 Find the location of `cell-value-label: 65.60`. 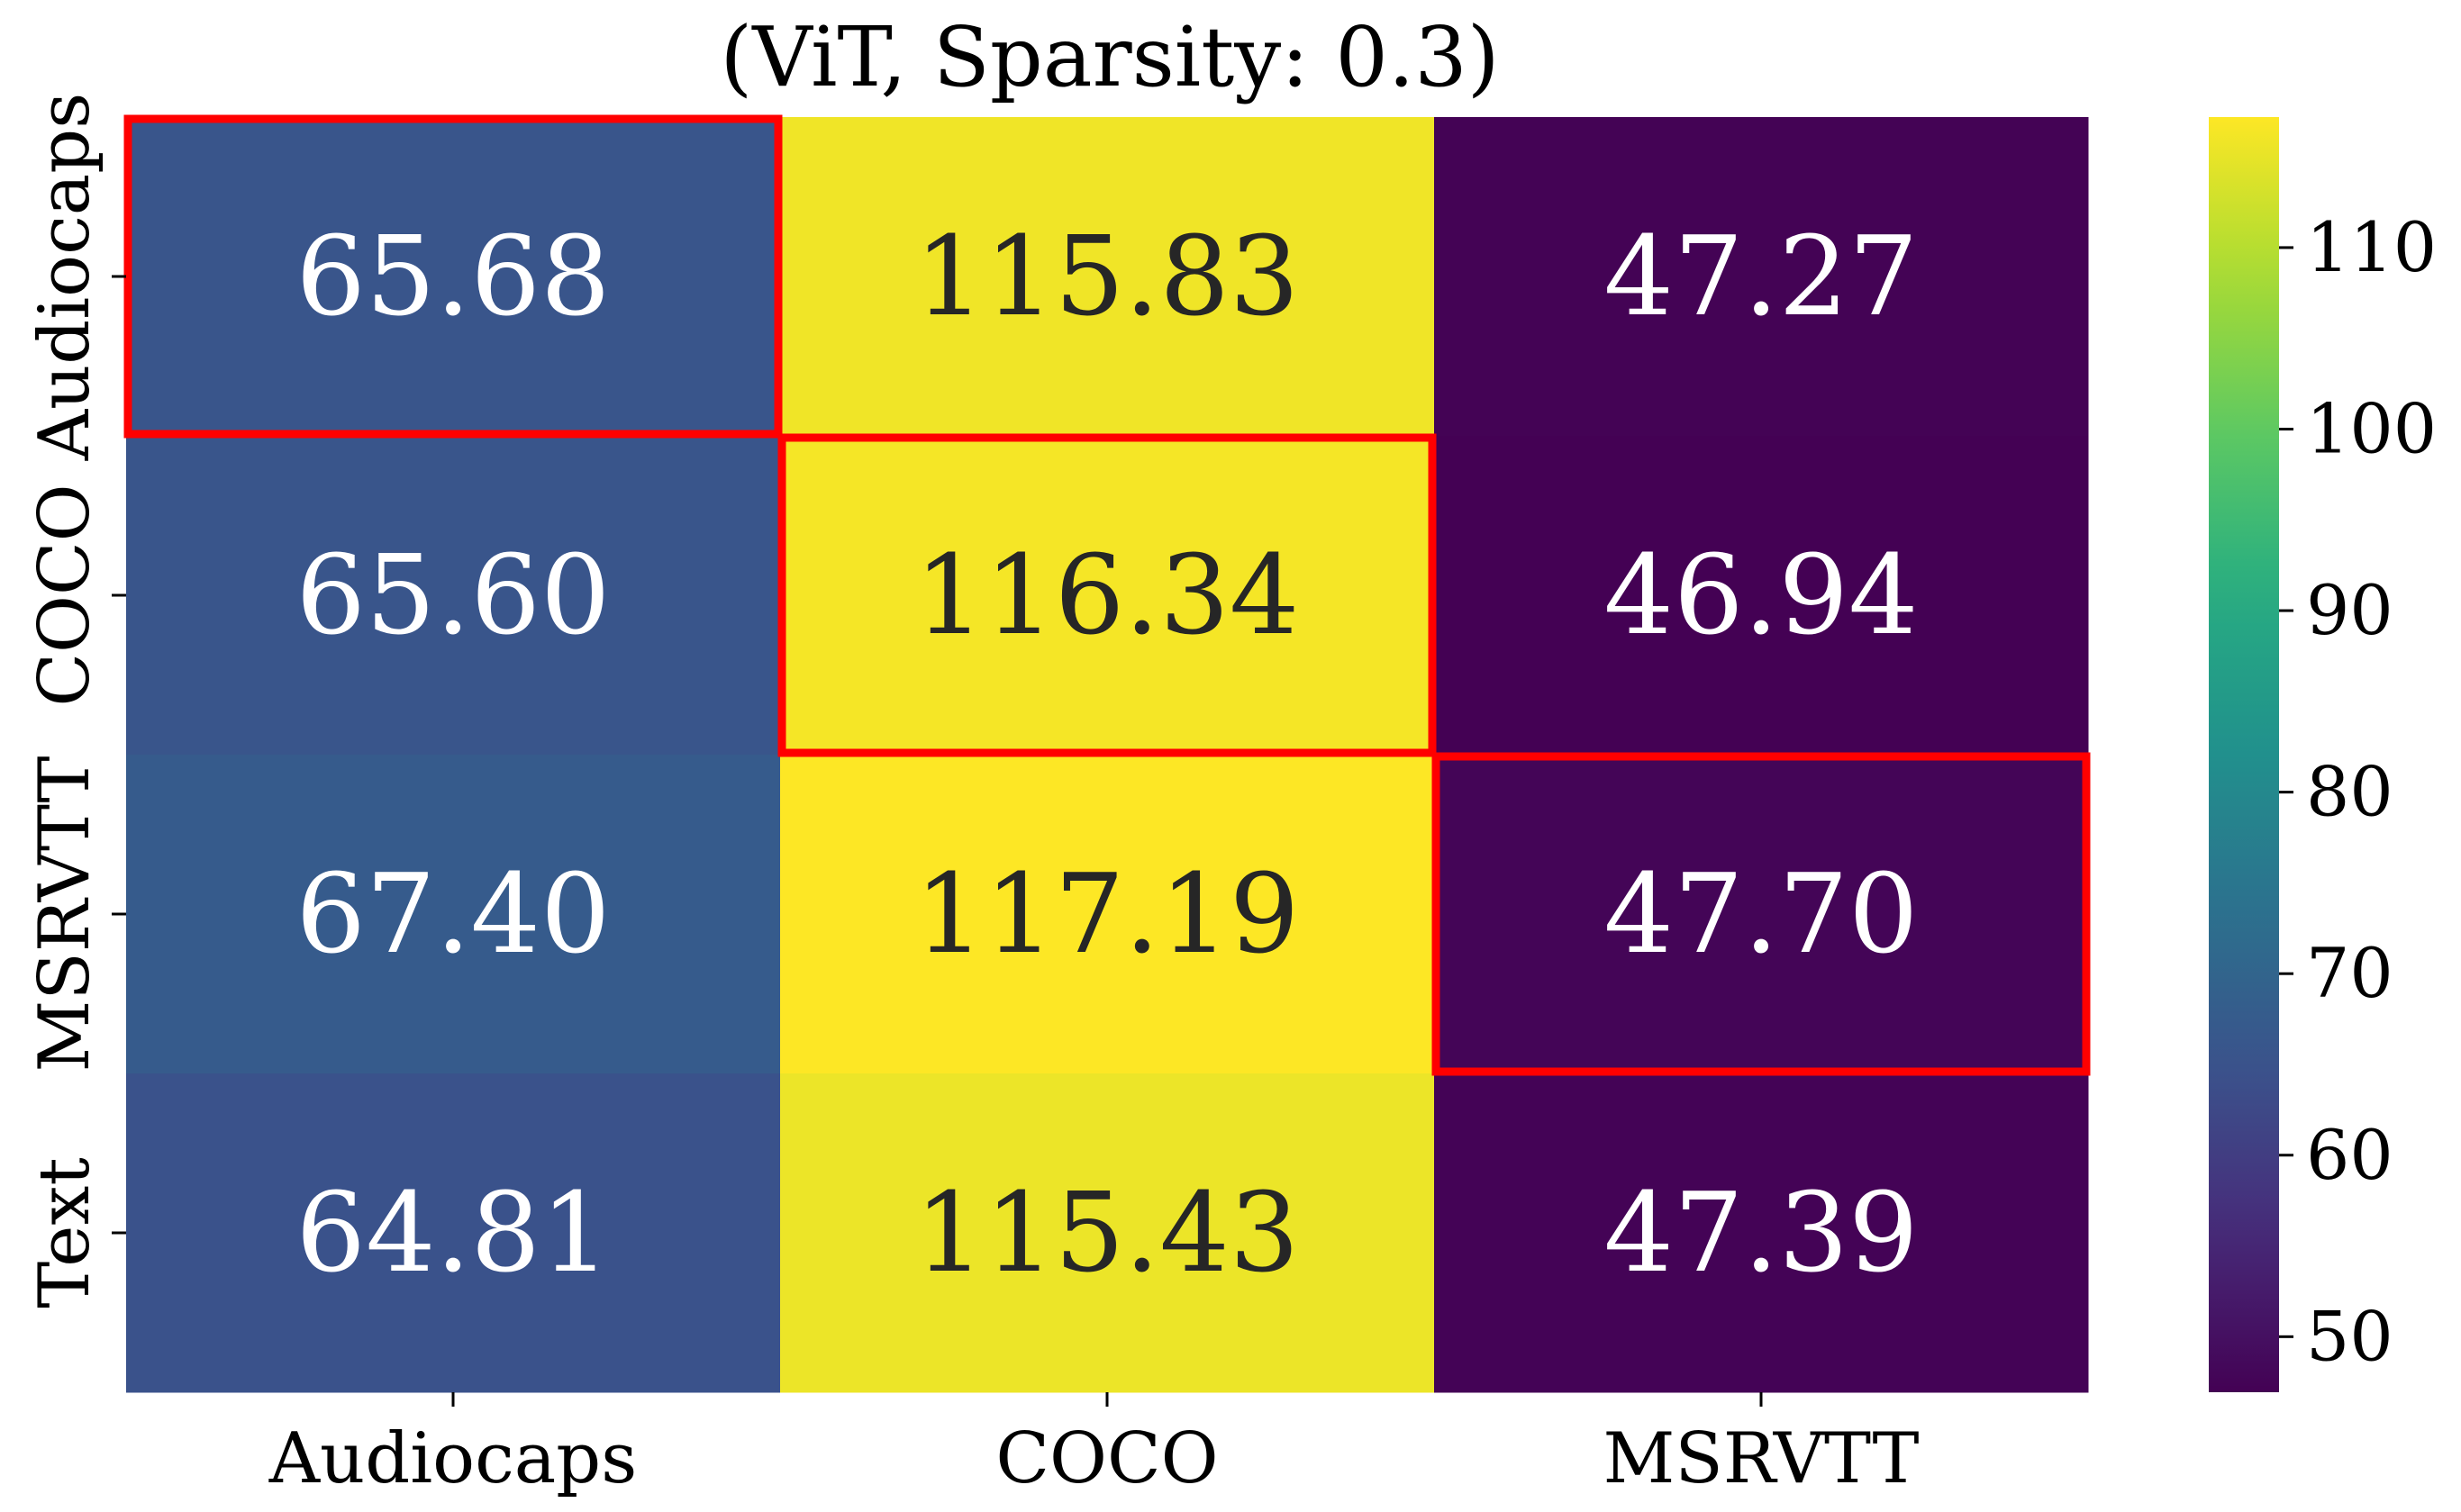

cell-value-label: 65.60 is located at coordinates (452, 595).